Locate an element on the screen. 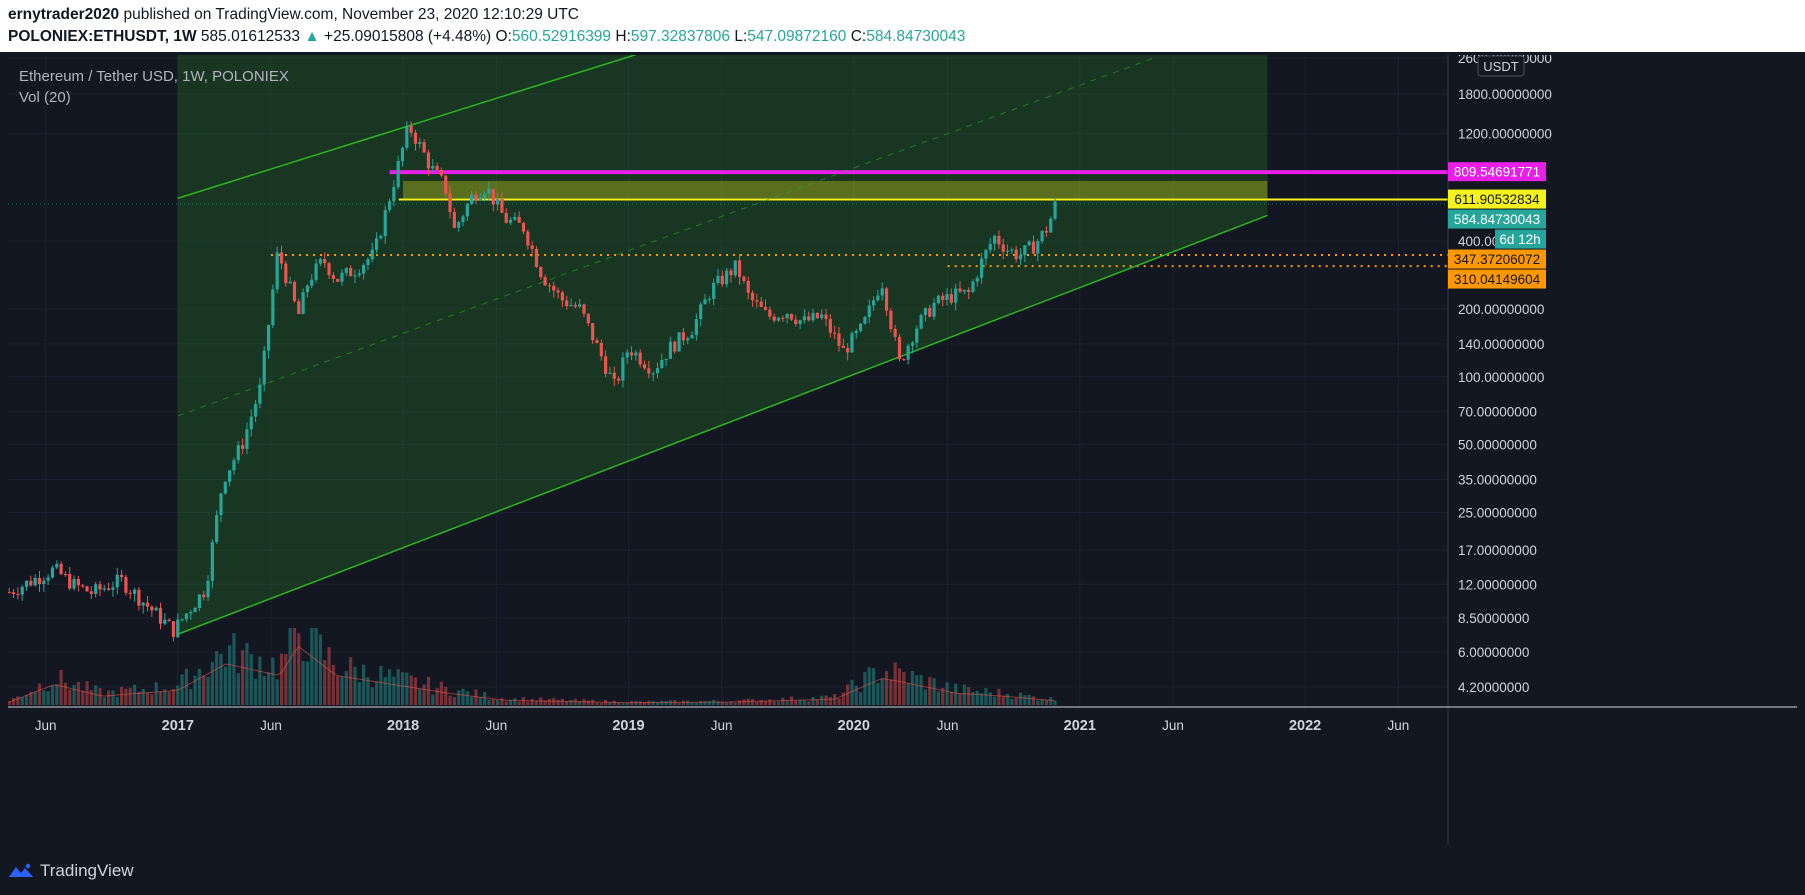 The width and height of the screenshot is (1805, 895). y-tick-label: 70.00000000 is located at coordinates (1497, 412).